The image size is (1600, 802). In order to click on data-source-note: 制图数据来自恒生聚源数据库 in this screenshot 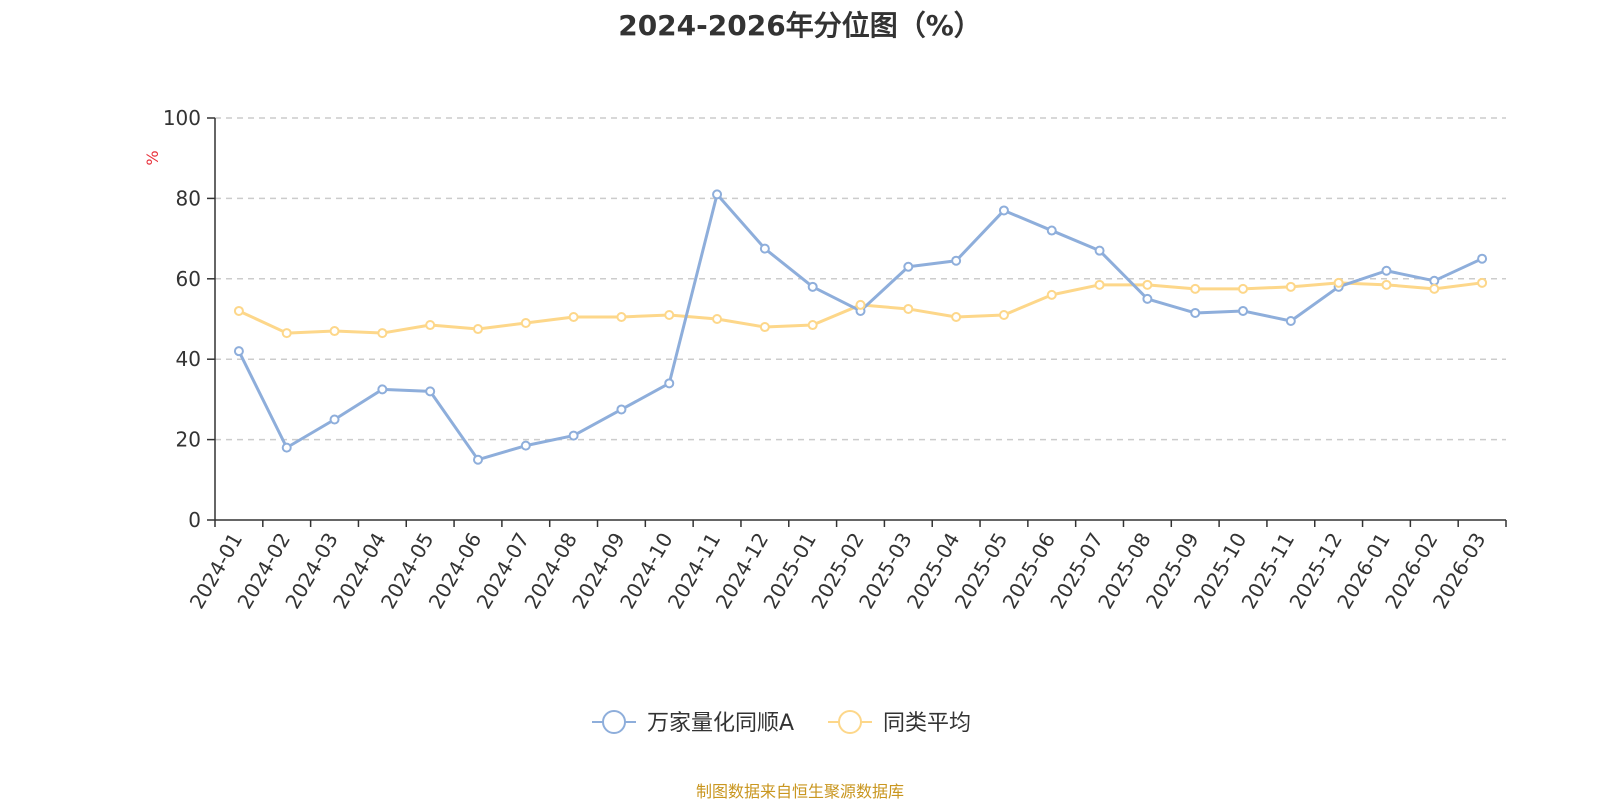, I will do `click(799, 791)`.